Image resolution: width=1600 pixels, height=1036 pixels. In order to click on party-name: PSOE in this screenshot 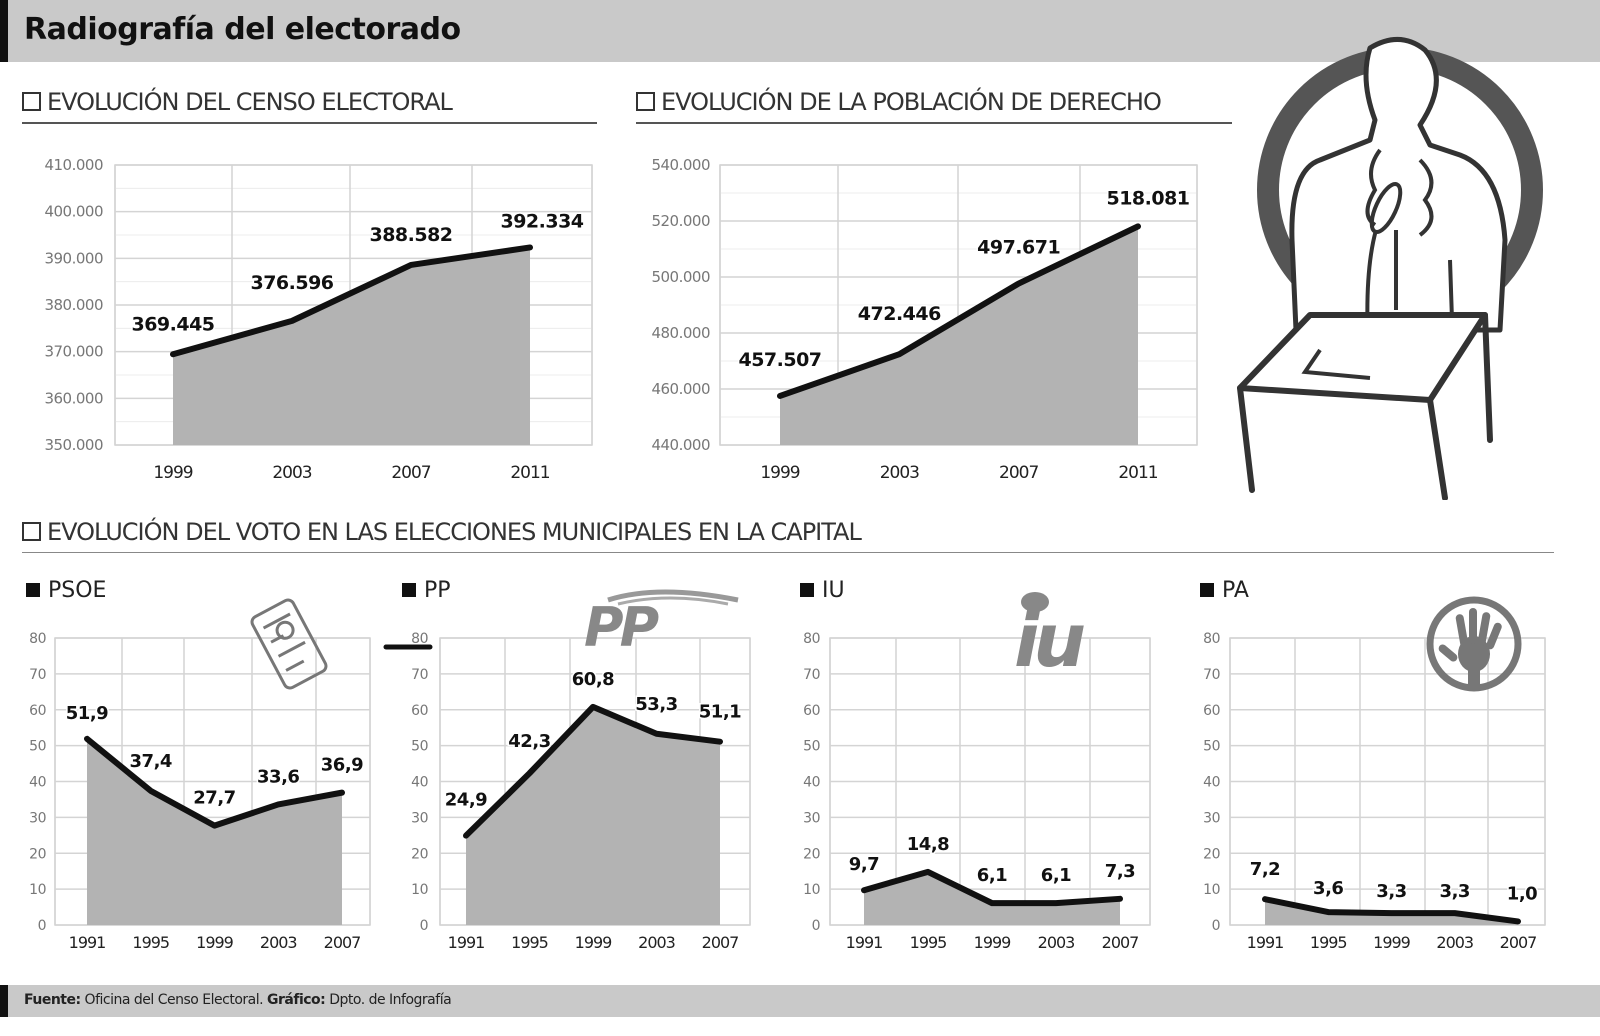, I will do `click(77, 590)`.